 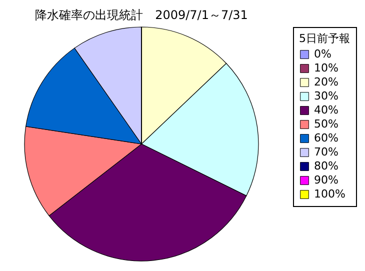 What do you see at coordinates (141, 15) in the screenshot?
I see `chart-title: 降水確率の出現統計 2009/7/1～7/31` at bounding box center [141, 15].